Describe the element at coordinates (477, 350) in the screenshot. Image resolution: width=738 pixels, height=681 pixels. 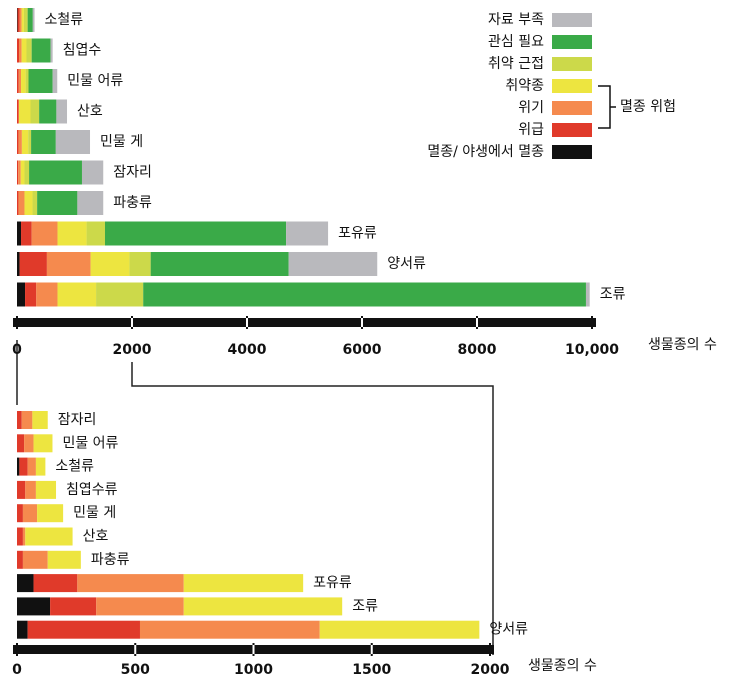
I see `x-tick-label: 8000` at that location.